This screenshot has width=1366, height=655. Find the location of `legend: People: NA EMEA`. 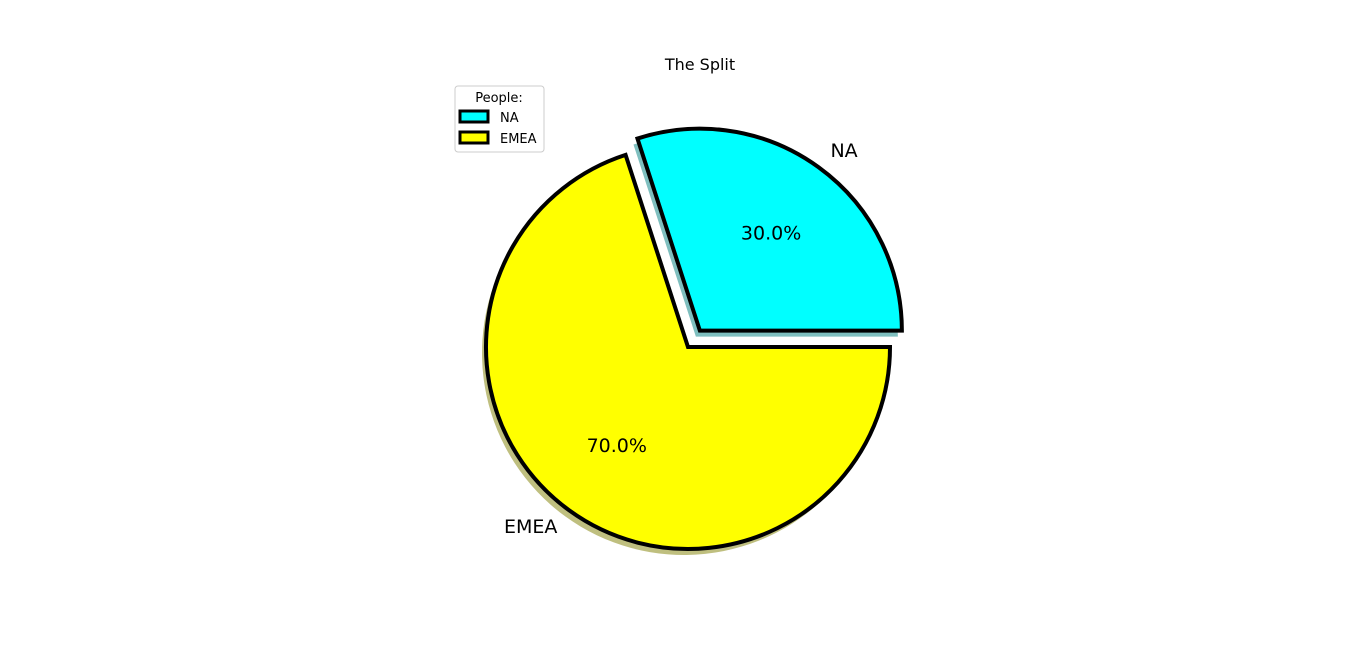

legend: People: NA EMEA is located at coordinates (499, 119).